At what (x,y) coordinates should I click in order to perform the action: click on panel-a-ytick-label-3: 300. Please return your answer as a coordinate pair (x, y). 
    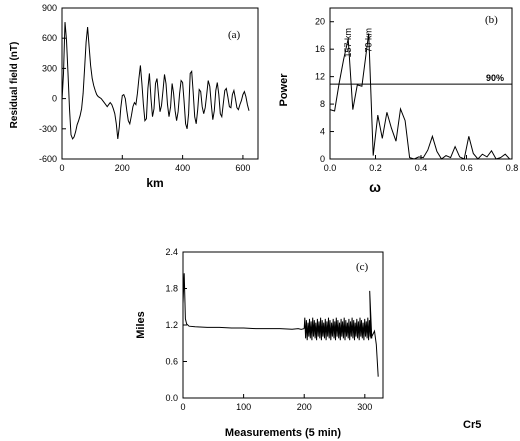
    Looking at the image, I should click on (49, 68).